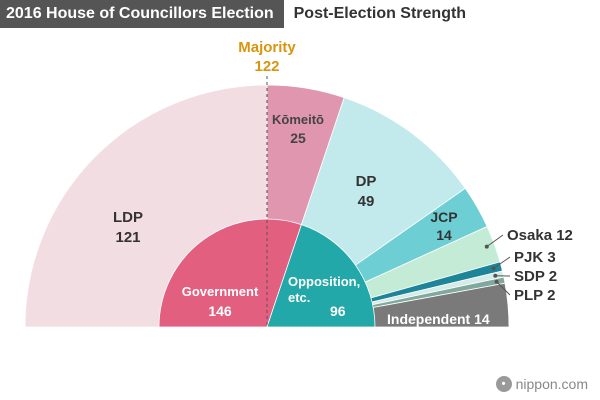  What do you see at coordinates (366, 201) in the screenshot?
I see `dp-value: 49` at bounding box center [366, 201].